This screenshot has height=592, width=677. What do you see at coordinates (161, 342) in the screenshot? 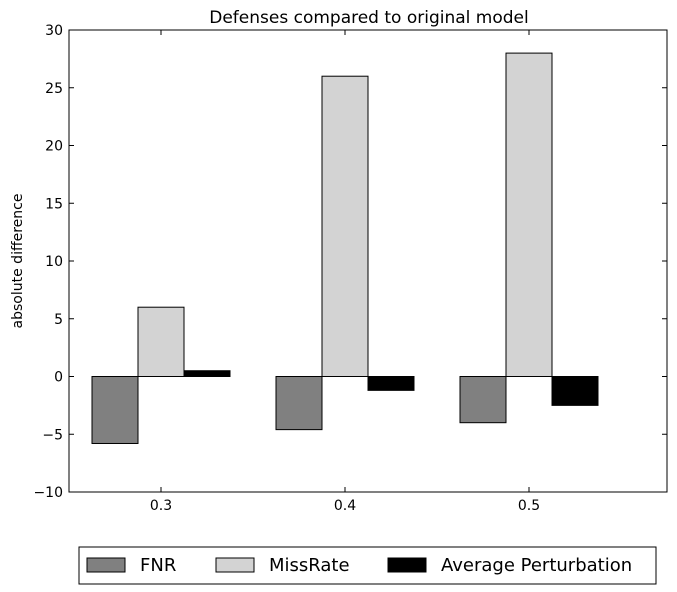
I see `bar-missrate-0.3` at bounding box center [161, 342].